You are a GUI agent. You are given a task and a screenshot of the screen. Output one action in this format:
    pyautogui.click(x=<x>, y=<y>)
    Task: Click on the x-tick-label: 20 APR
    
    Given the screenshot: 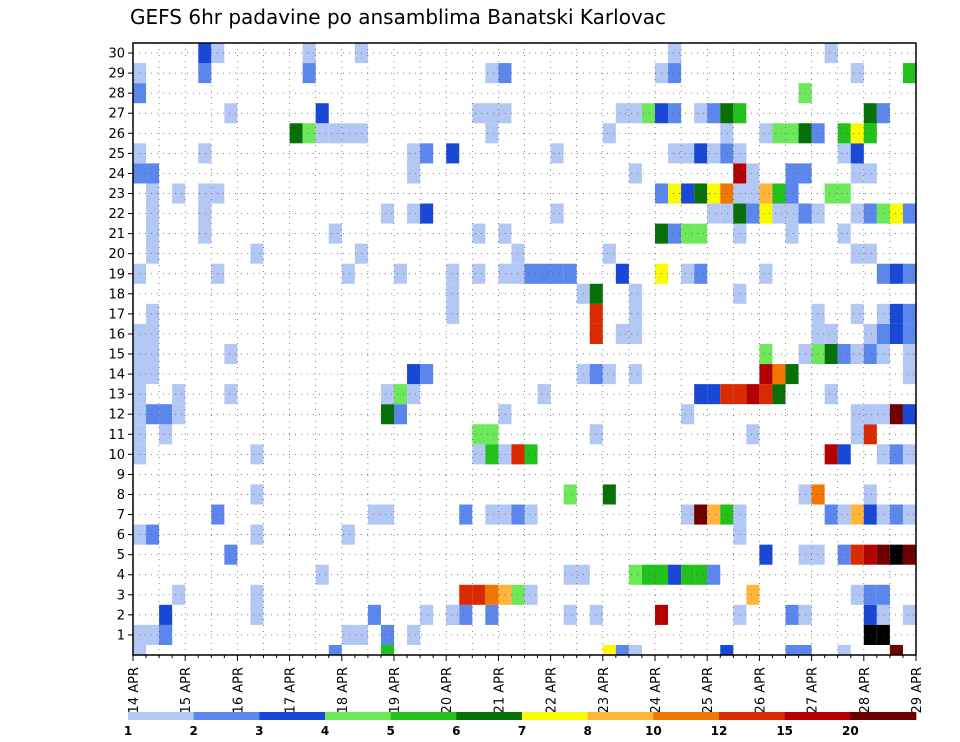 What is the action you would take?
    pyautogui.click(x=447, y=690)
    